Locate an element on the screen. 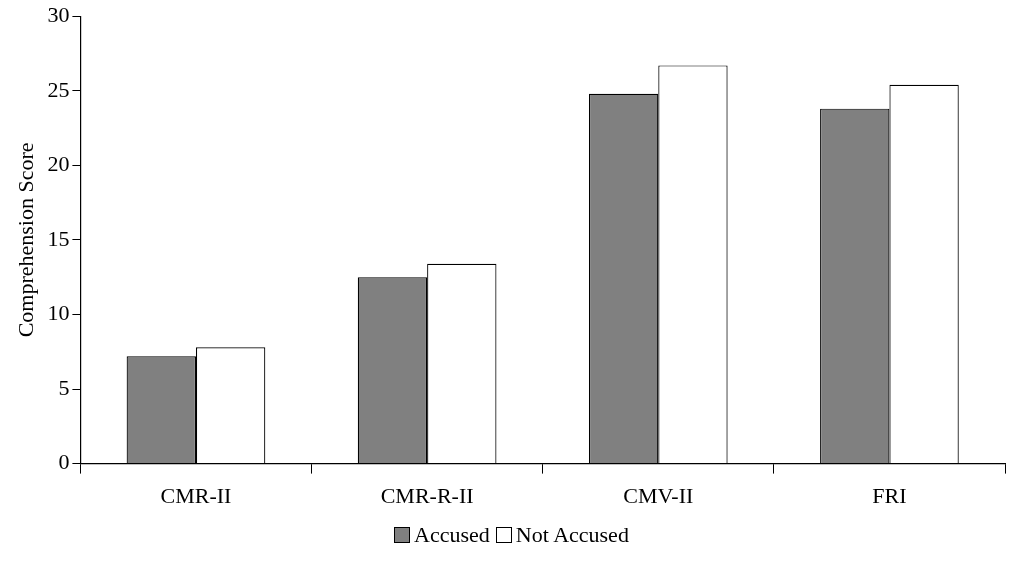 The image size is (1023, 579). x-tick-label: CMR-R-II is located at coordinates (427, 495).